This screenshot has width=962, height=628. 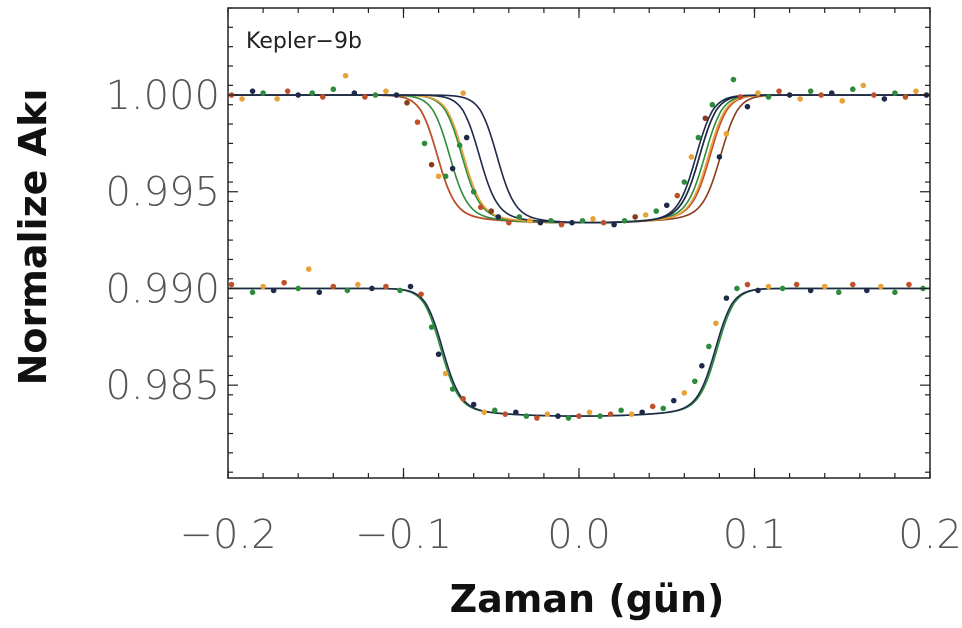 What do you see at coordinates (227, 535) in the screenshot?
I see `x-tick-label: −0.2` at bounding box center [227, 535].